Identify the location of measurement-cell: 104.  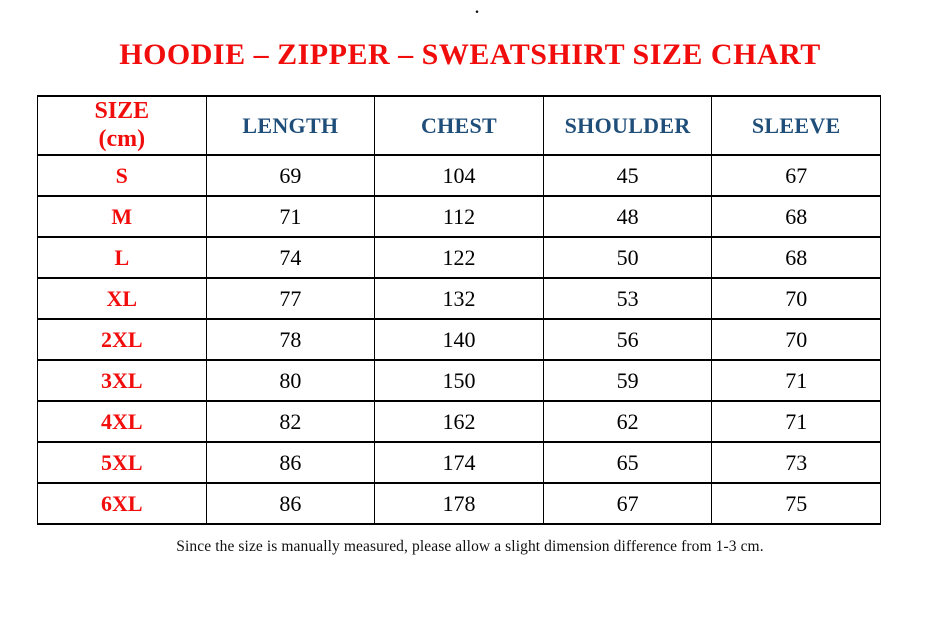
(459, 175).